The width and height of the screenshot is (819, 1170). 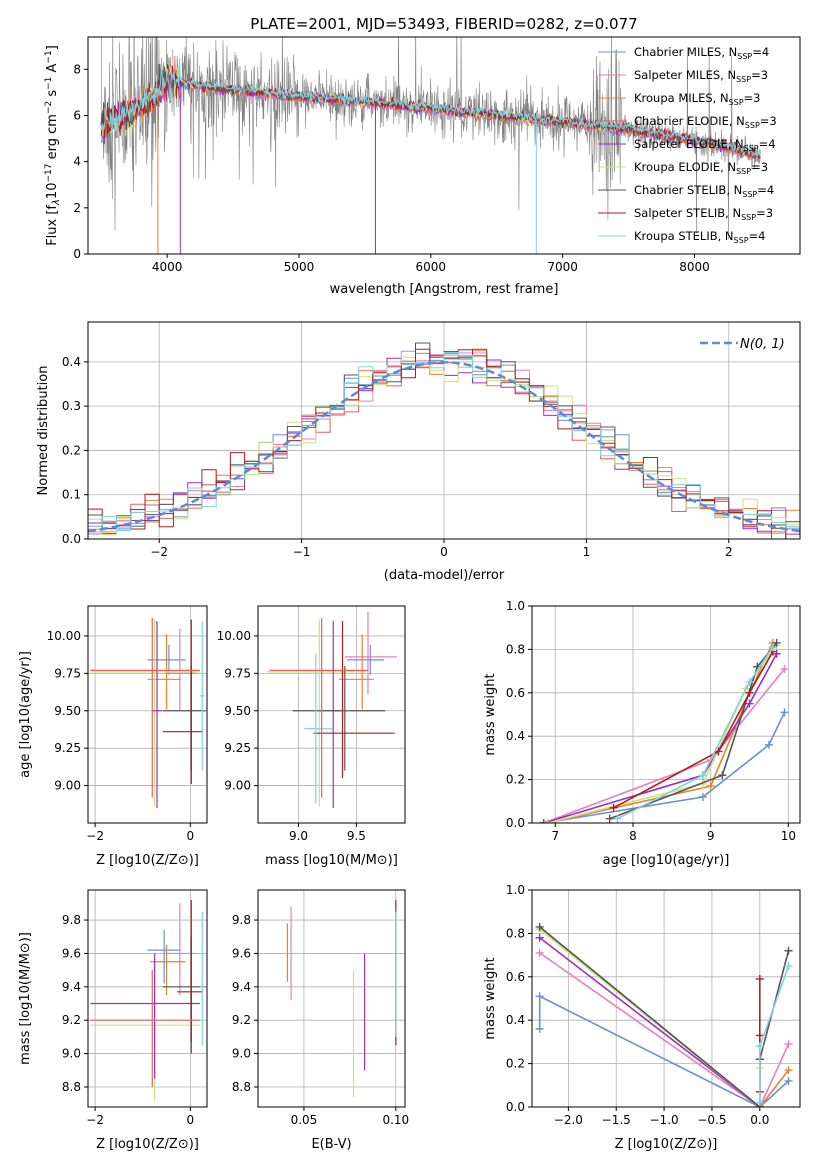 What do you see at coordinates (356, 836) in the screenshot?
I see `x-tick-label: 9.5` at bounding box center [356, 836].